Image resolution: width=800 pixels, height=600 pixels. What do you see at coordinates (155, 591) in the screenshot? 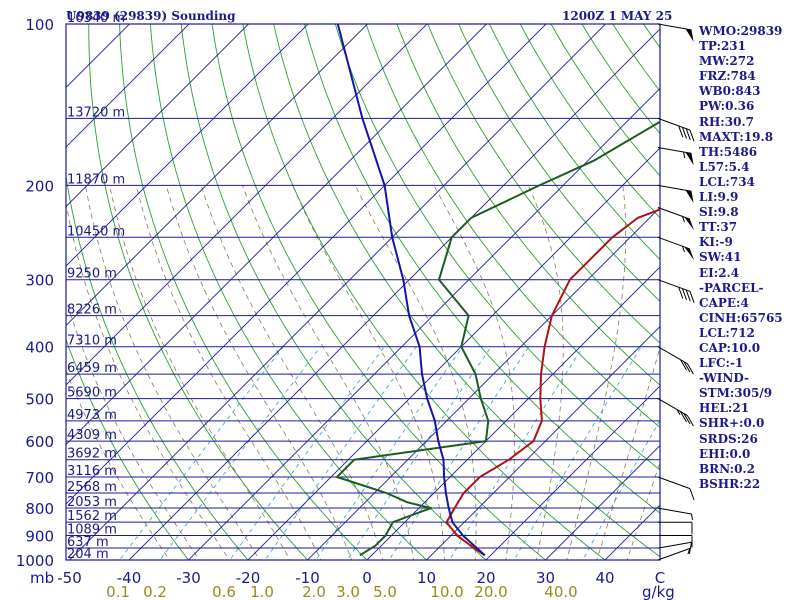
I see `mixing-ratio-tick-label: 0.2` at bounding box center [155, 591].